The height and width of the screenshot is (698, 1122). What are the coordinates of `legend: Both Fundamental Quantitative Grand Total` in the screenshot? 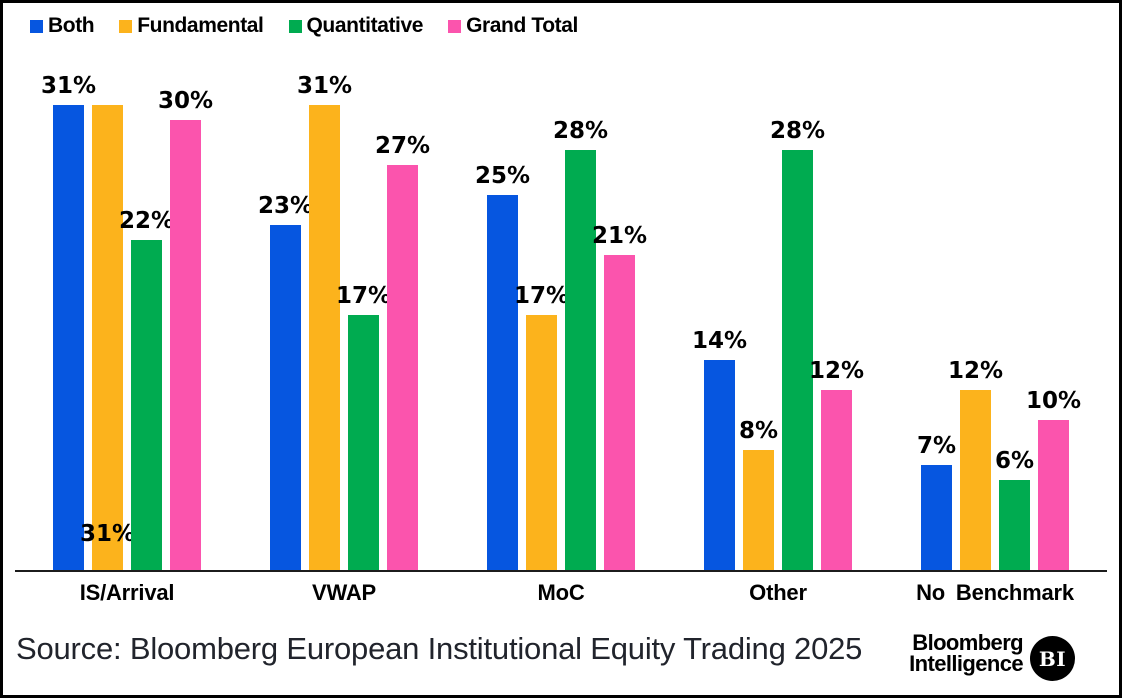 It's located at (304, 26).